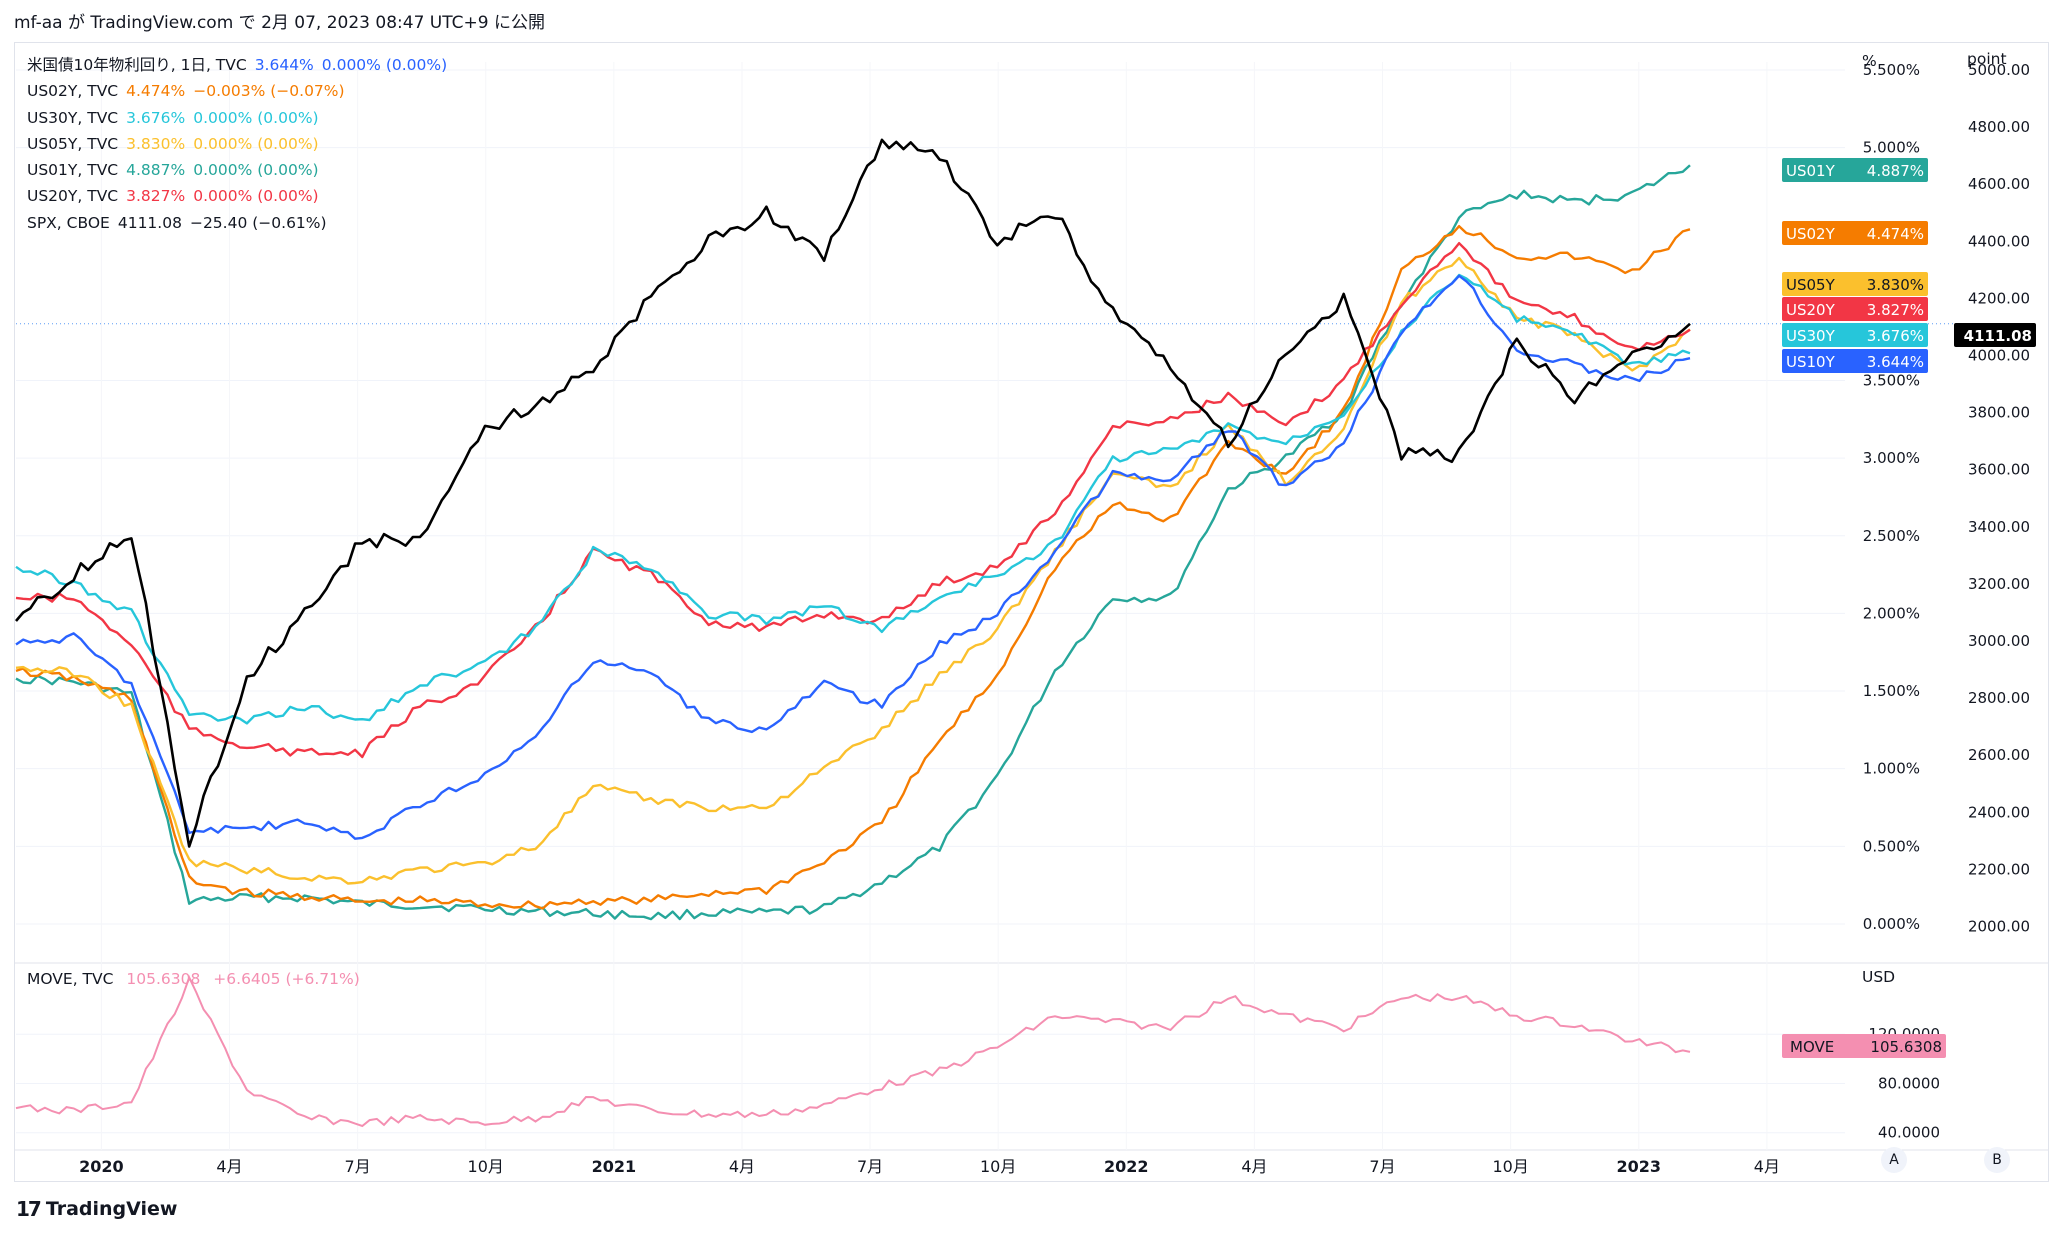  What do you see at coordinates (1891, 846) in the screenshot?
I see `pct-tick-label: 0.500%` at bounding box center [1891, 846].